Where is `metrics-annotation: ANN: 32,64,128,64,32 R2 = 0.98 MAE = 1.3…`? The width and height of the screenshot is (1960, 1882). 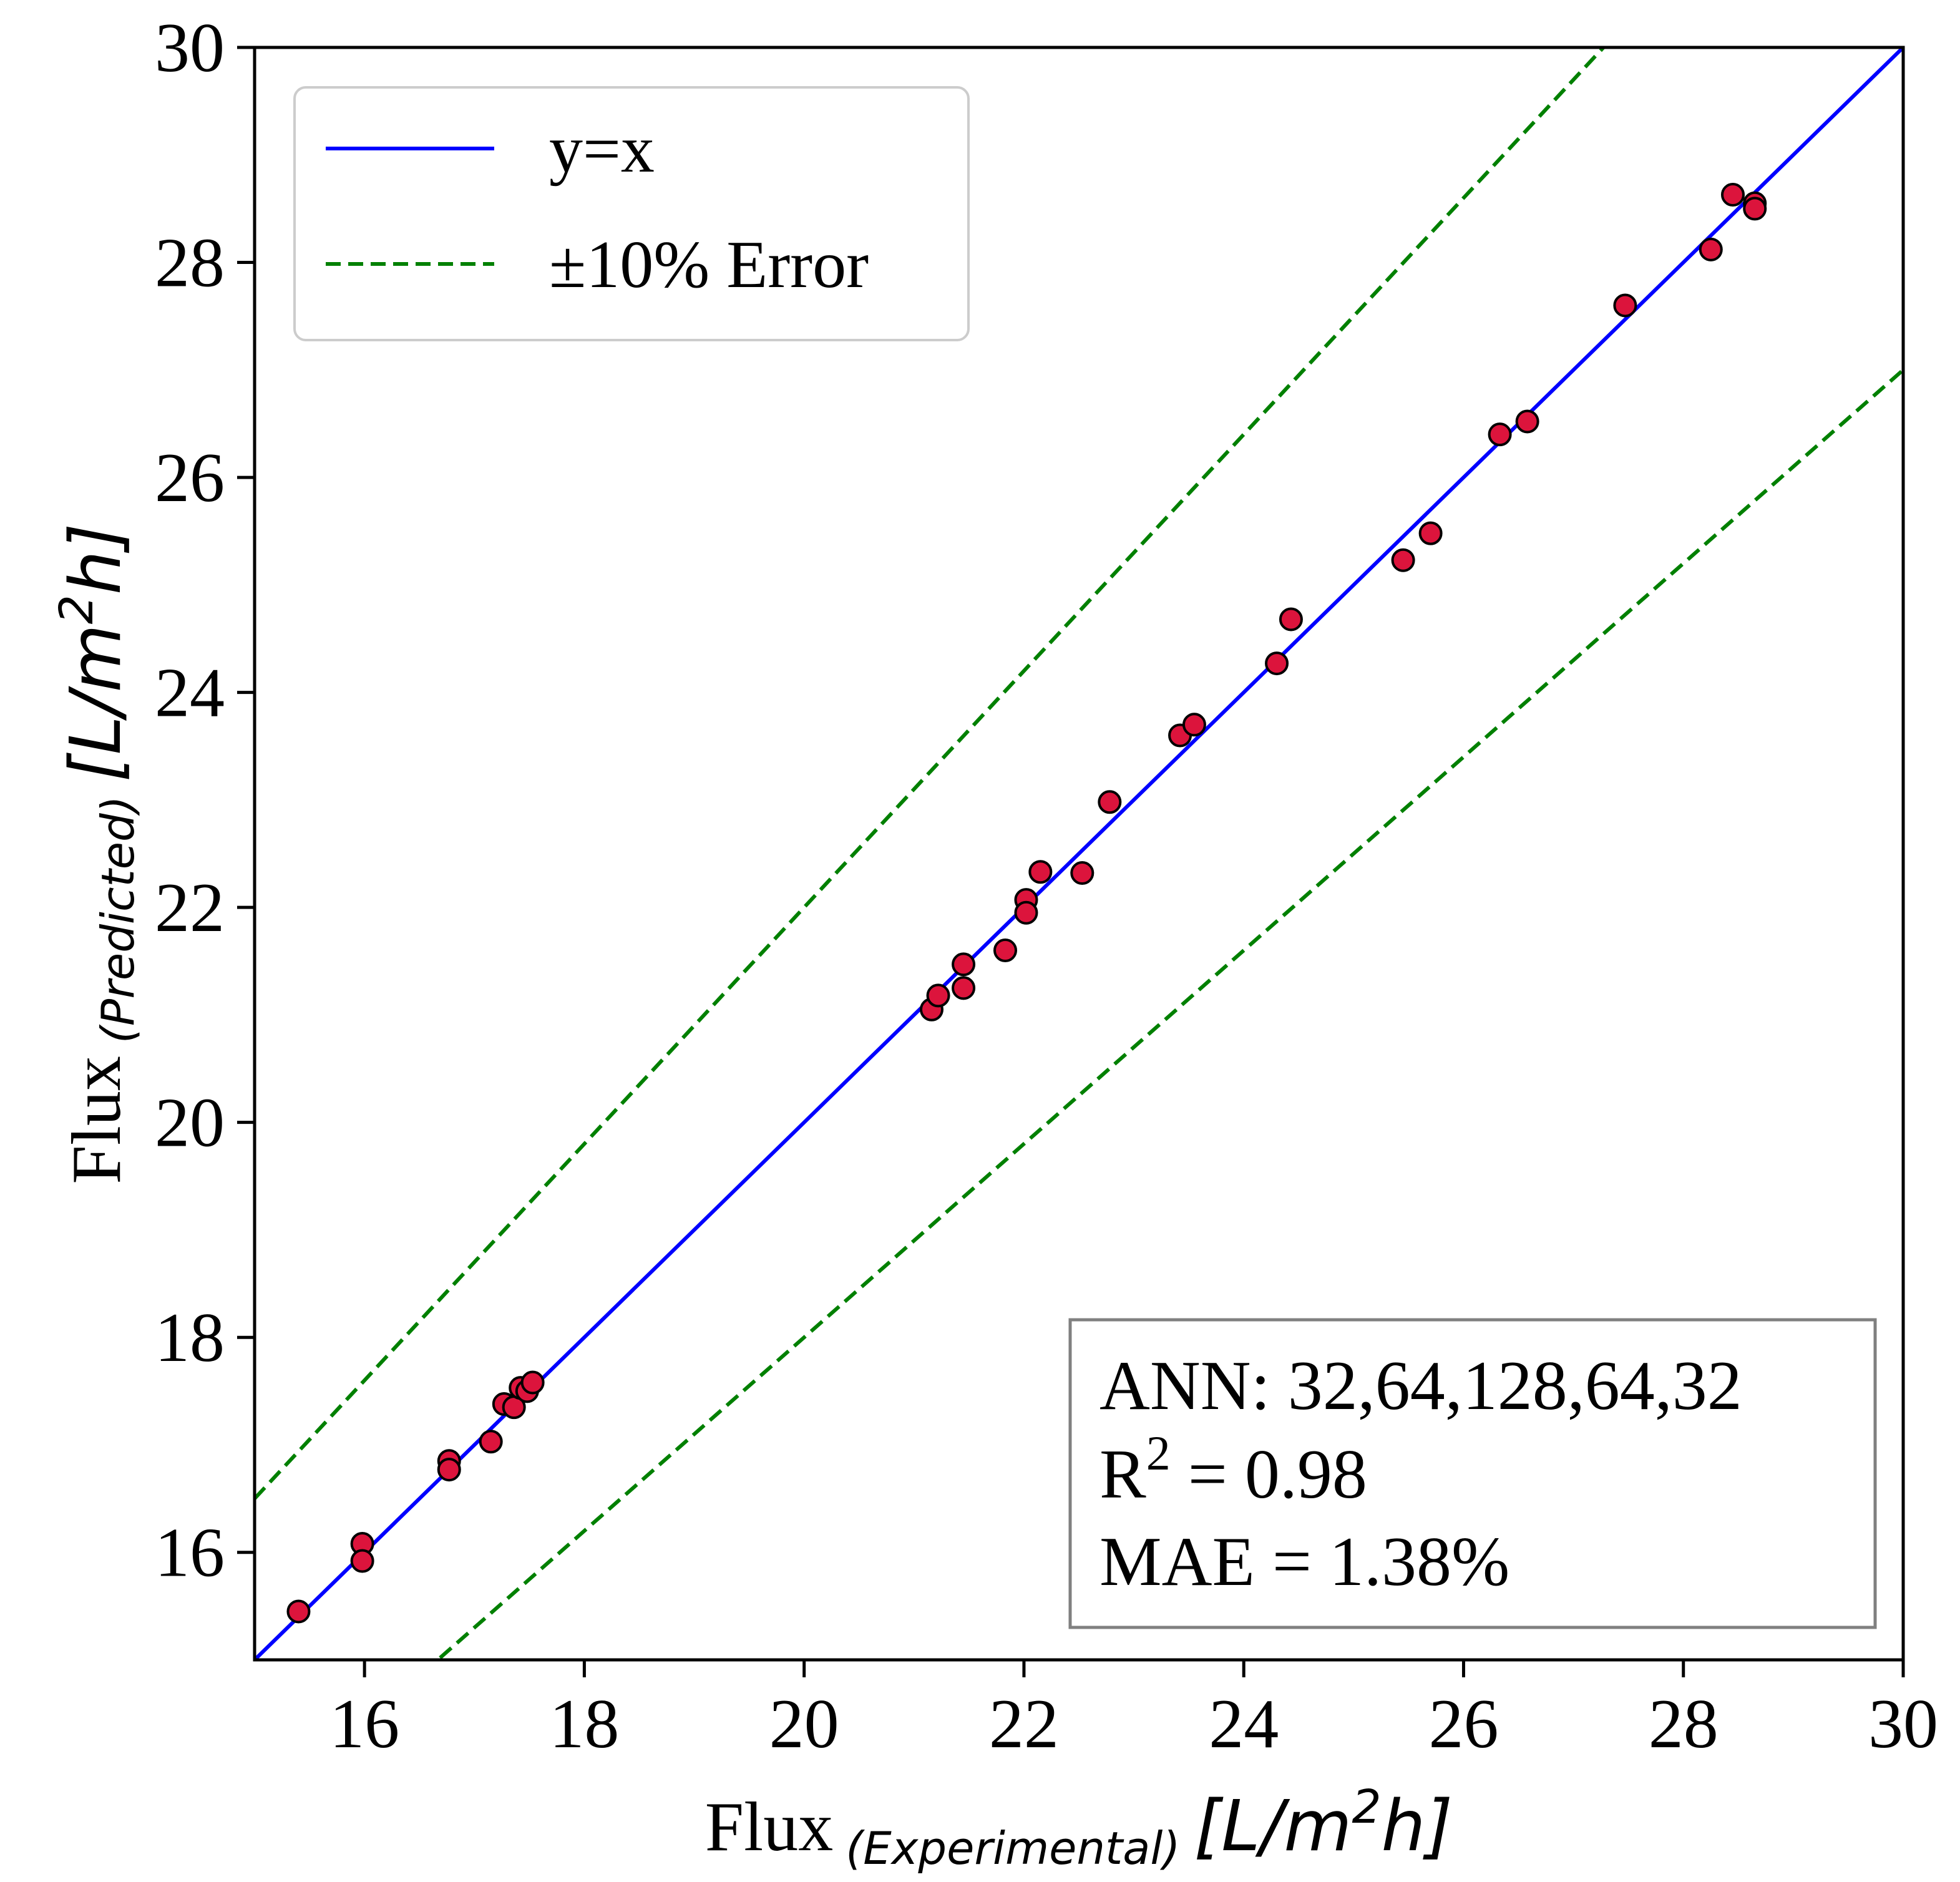 metrics-annotation: ANN: 32,64,128,64,32 R2 = 0.98 MAE = 1.3… is located at coordinates (1472, 1473).